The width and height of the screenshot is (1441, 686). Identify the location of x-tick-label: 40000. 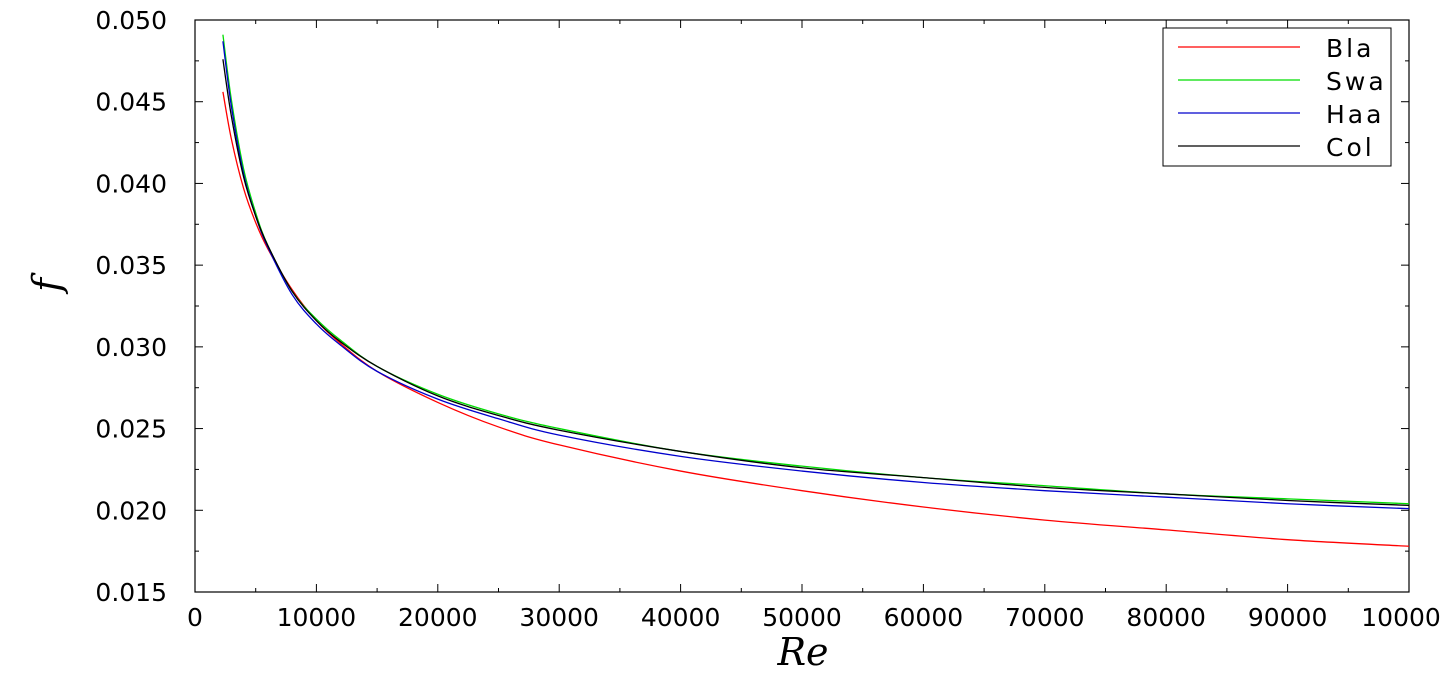
(681, 617).